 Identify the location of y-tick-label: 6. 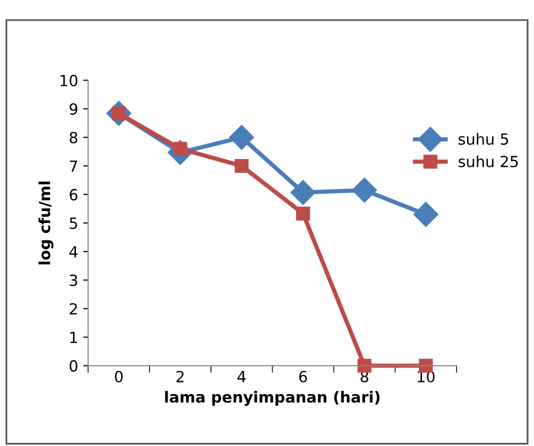
(74, 194).